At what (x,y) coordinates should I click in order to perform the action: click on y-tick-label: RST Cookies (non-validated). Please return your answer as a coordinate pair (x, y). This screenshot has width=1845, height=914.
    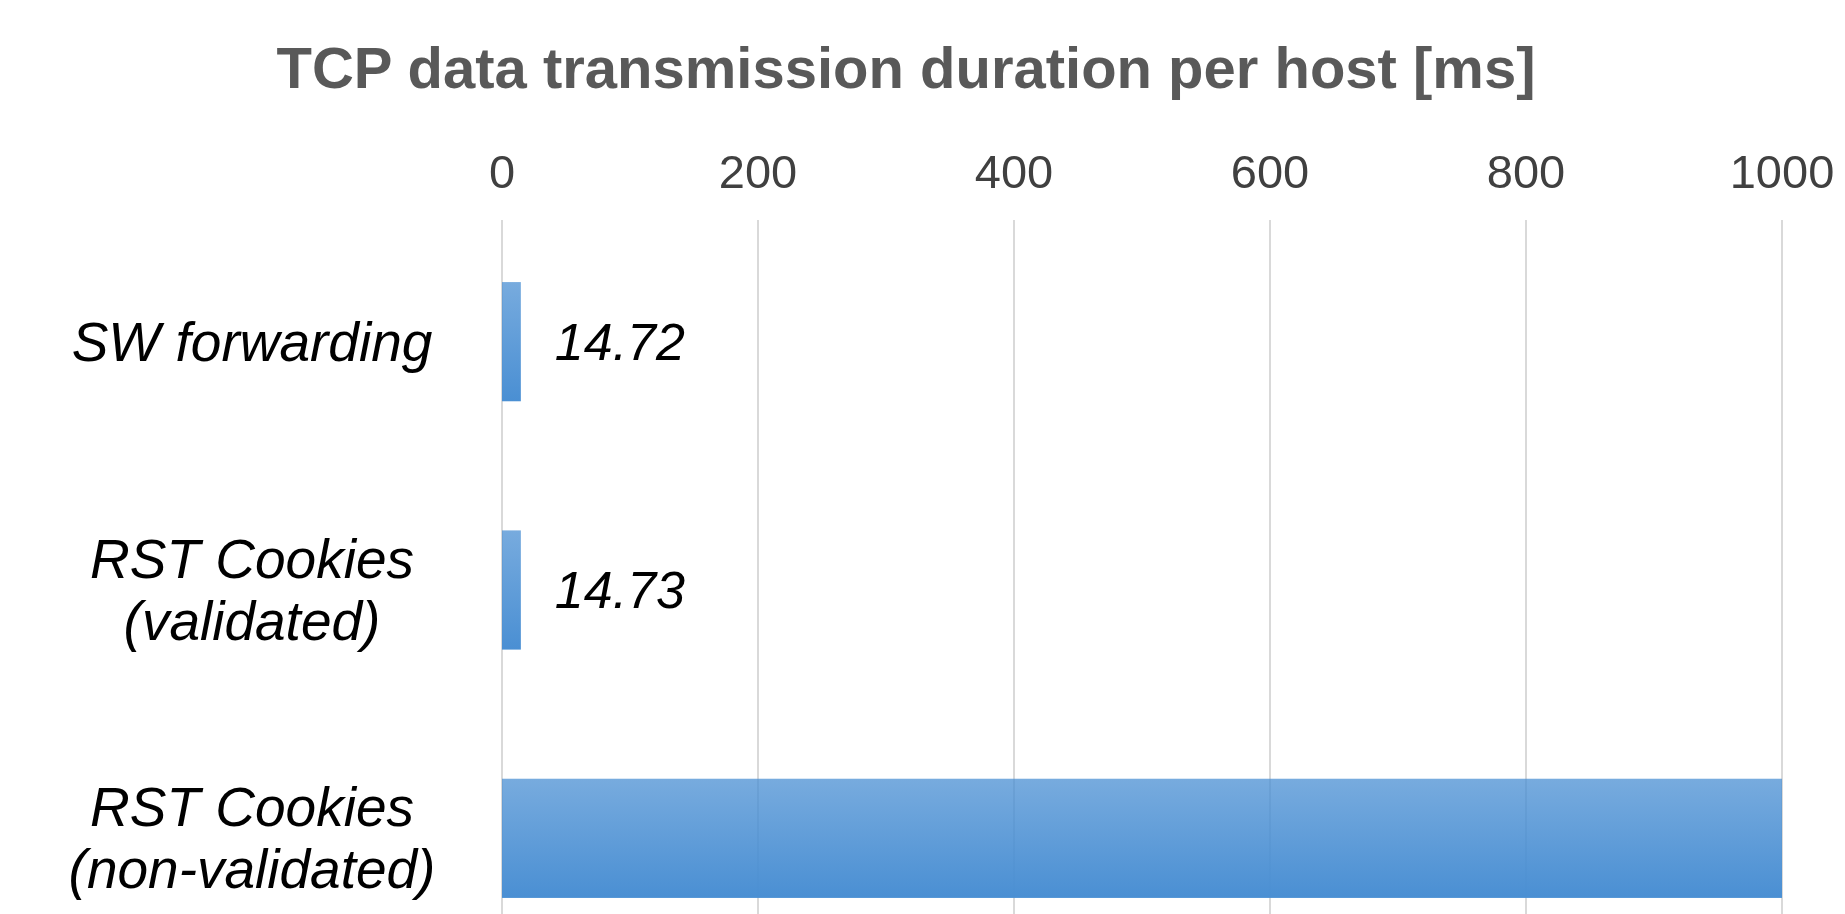
    Looking at the image, I should click on (252, 838).